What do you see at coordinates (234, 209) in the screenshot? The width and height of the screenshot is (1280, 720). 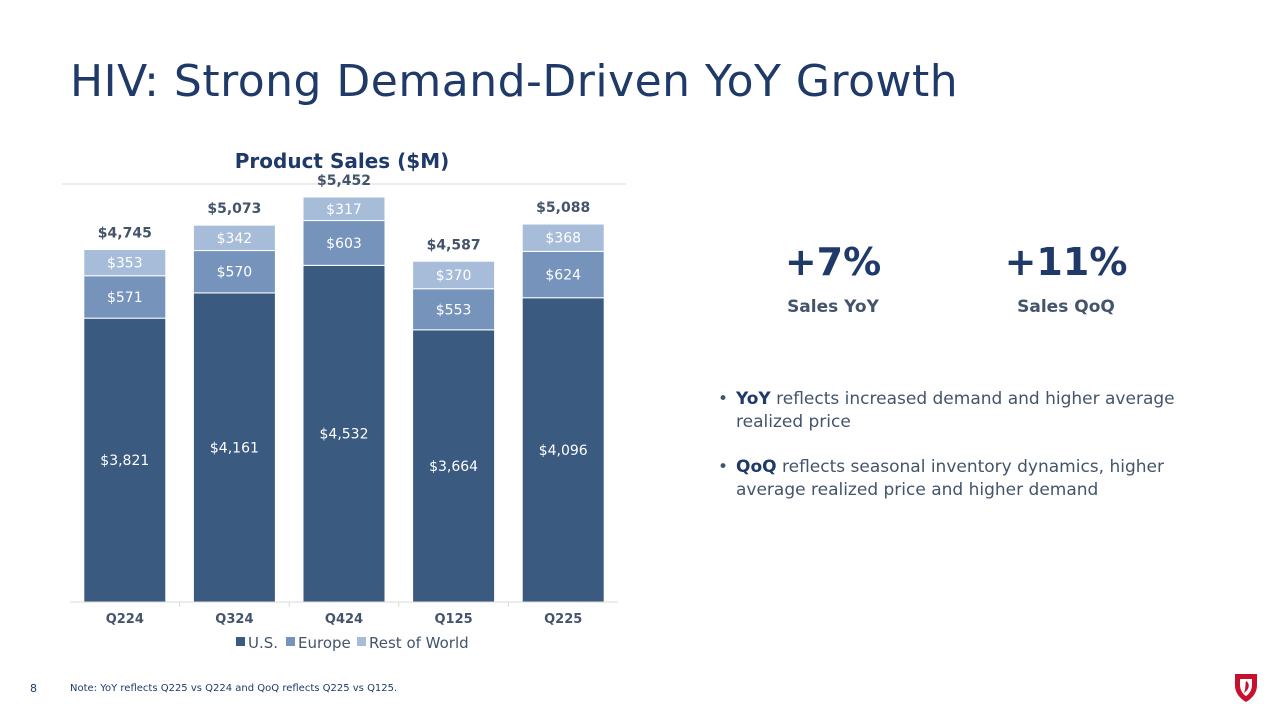 I see `total-label: $5,073` at bounding box center [234, 209].